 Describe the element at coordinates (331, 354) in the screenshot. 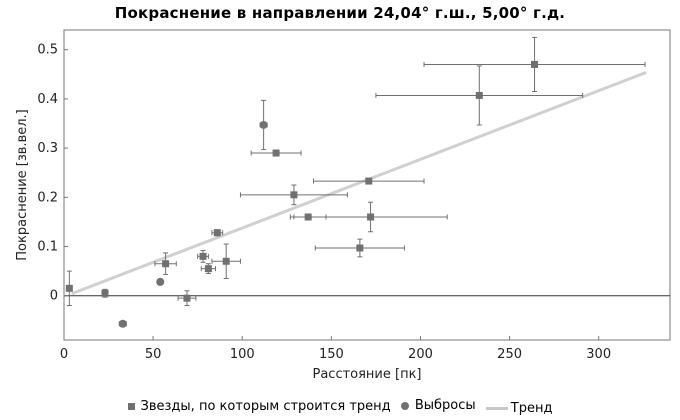

I see `x-tick-label: 150` at that location.